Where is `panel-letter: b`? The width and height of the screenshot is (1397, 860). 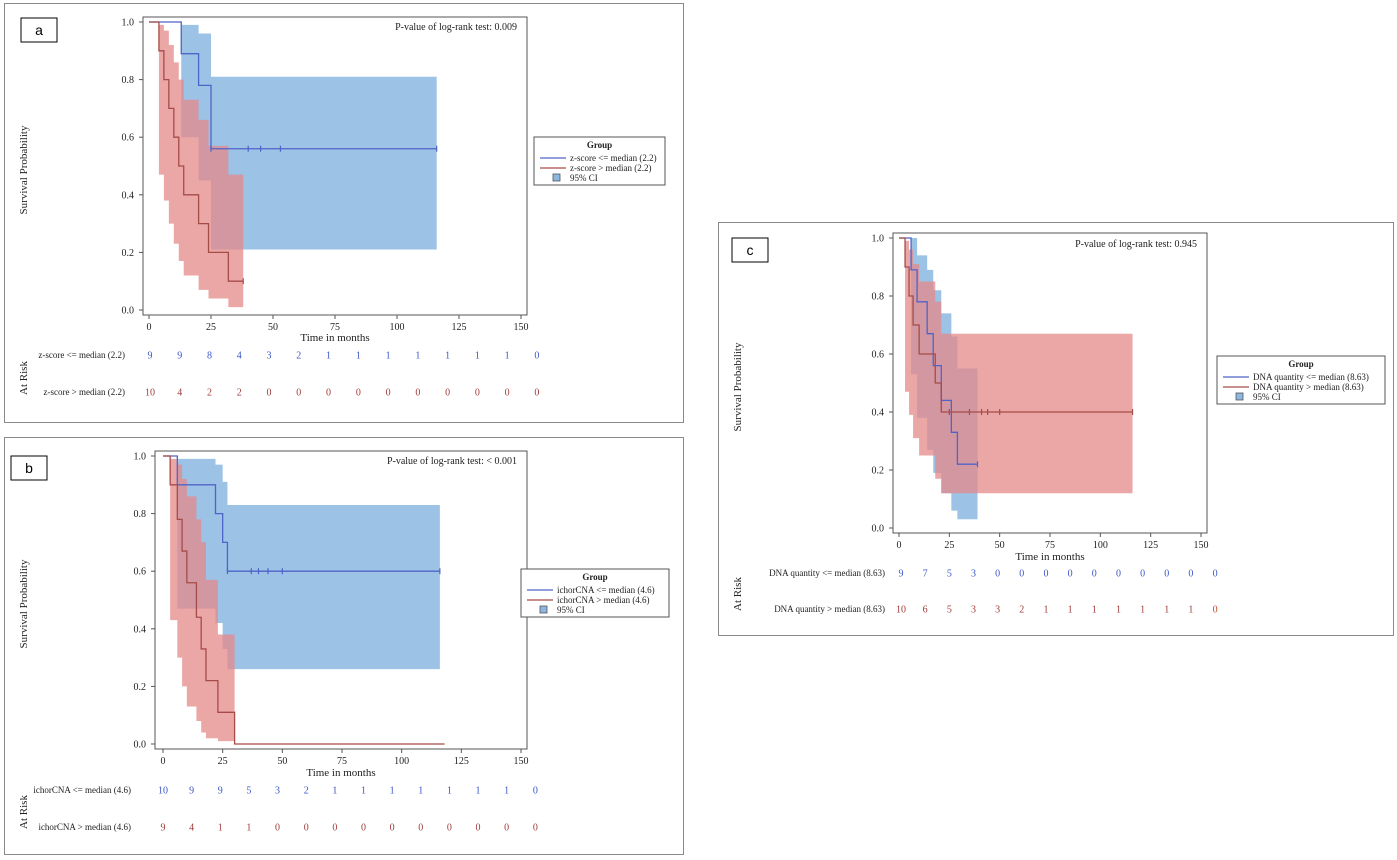
panel-letter: b is located at coordinates (29, 468).